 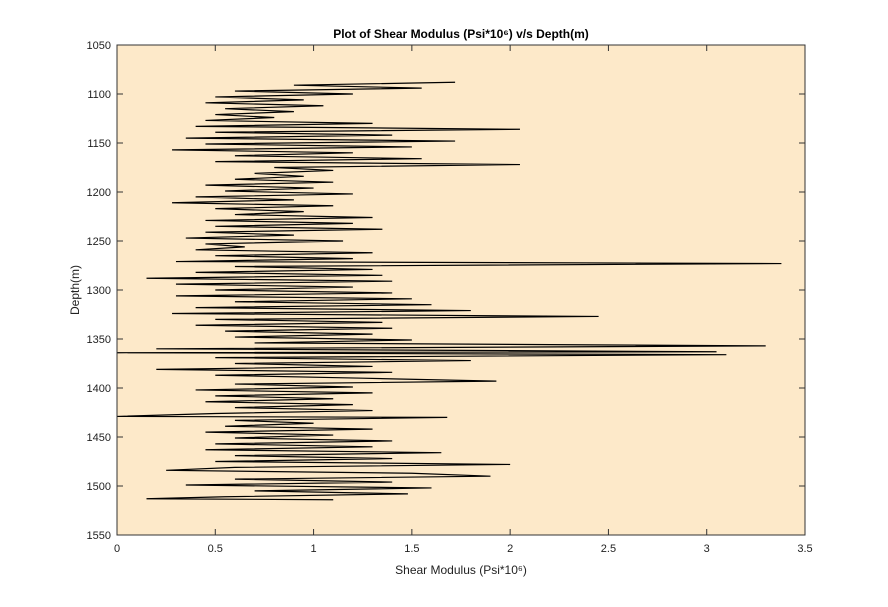 What do you see at coordinates (215, 549) in the screenshot?
I see `x-tick-label: 0.5` at bounding box center [215, 549].